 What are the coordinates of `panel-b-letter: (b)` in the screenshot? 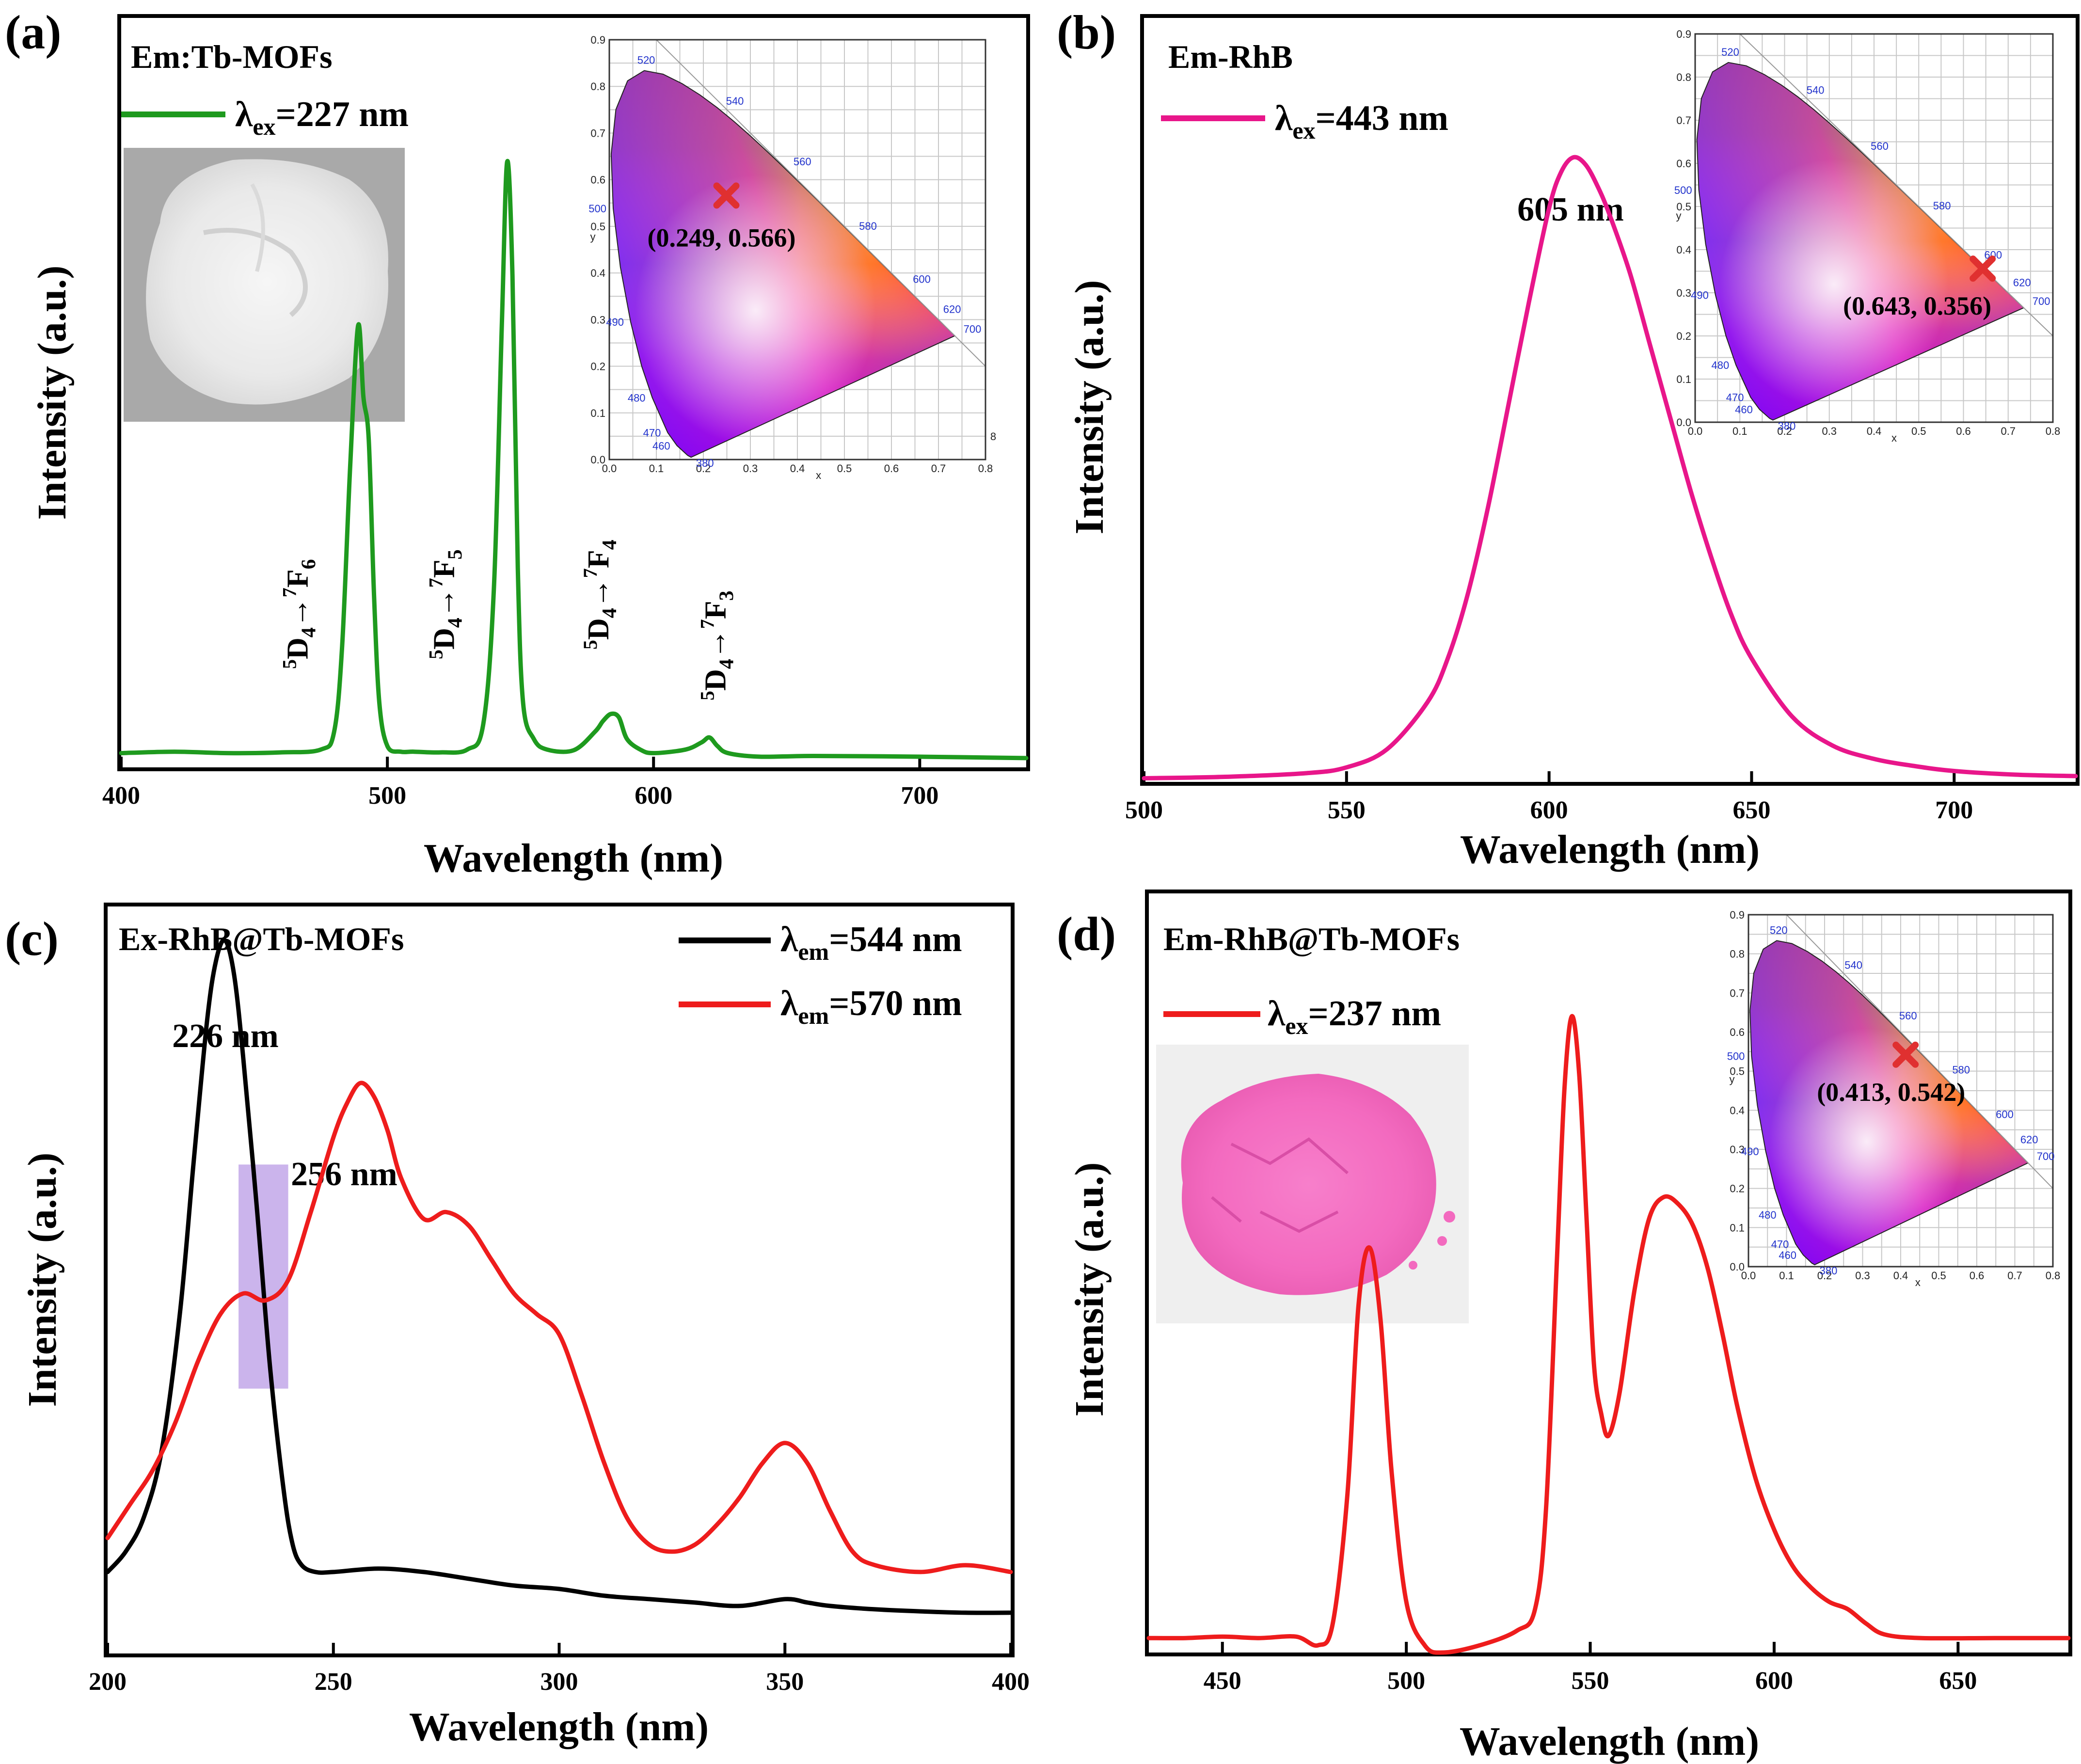 It's located at (1087, 32).